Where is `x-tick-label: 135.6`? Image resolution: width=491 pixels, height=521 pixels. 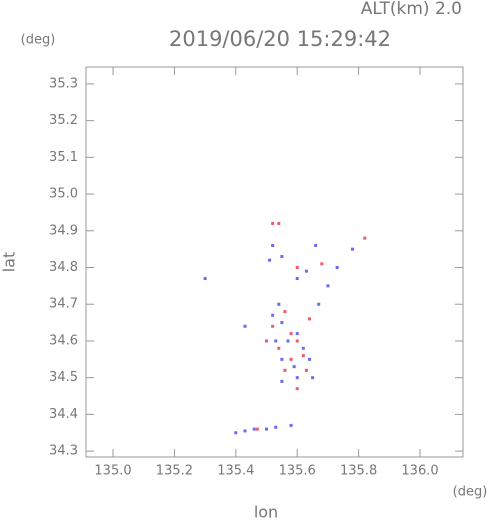 x-tick-label: 135.6 is located at coordinates (297, 471).